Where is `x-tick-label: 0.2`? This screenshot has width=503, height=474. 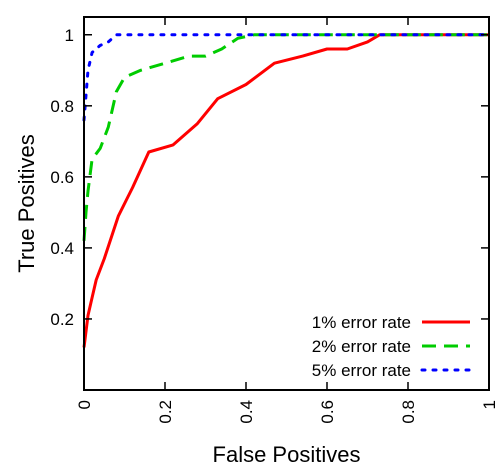
x-tick-label: 0.2 is located at coordinates (165, 412).